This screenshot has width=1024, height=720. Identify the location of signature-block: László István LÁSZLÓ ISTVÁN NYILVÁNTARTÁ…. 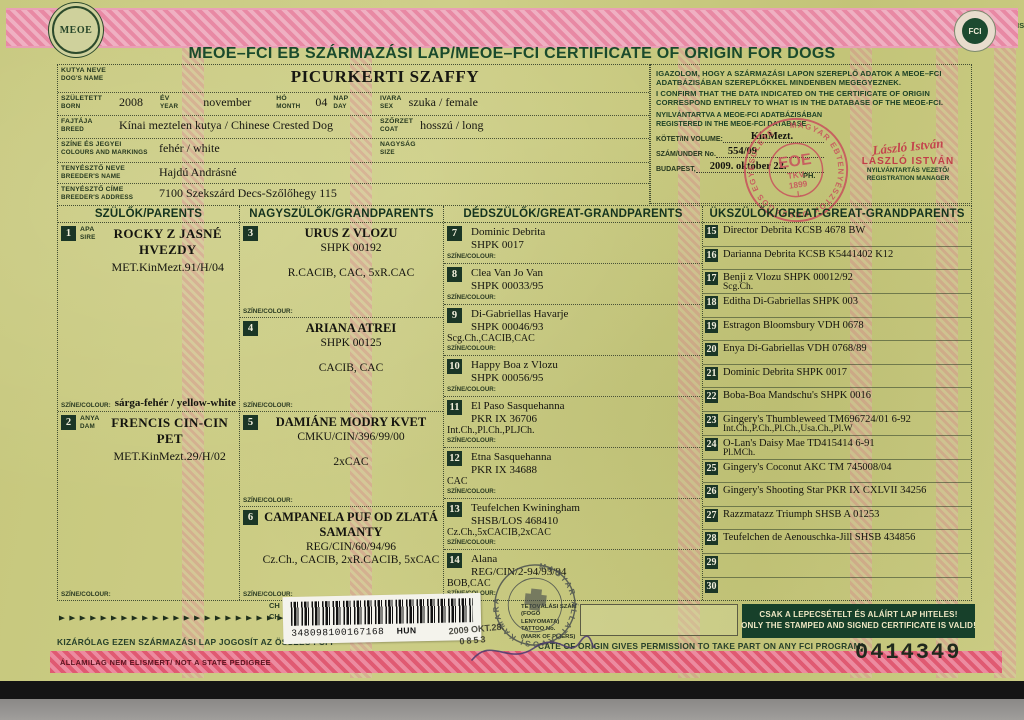
(908, 159).